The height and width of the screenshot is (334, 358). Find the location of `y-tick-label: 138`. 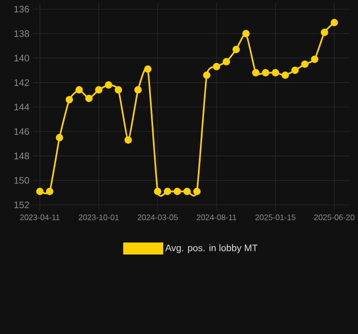

y-tick-label: 138 is located at coordinates (22, 33).